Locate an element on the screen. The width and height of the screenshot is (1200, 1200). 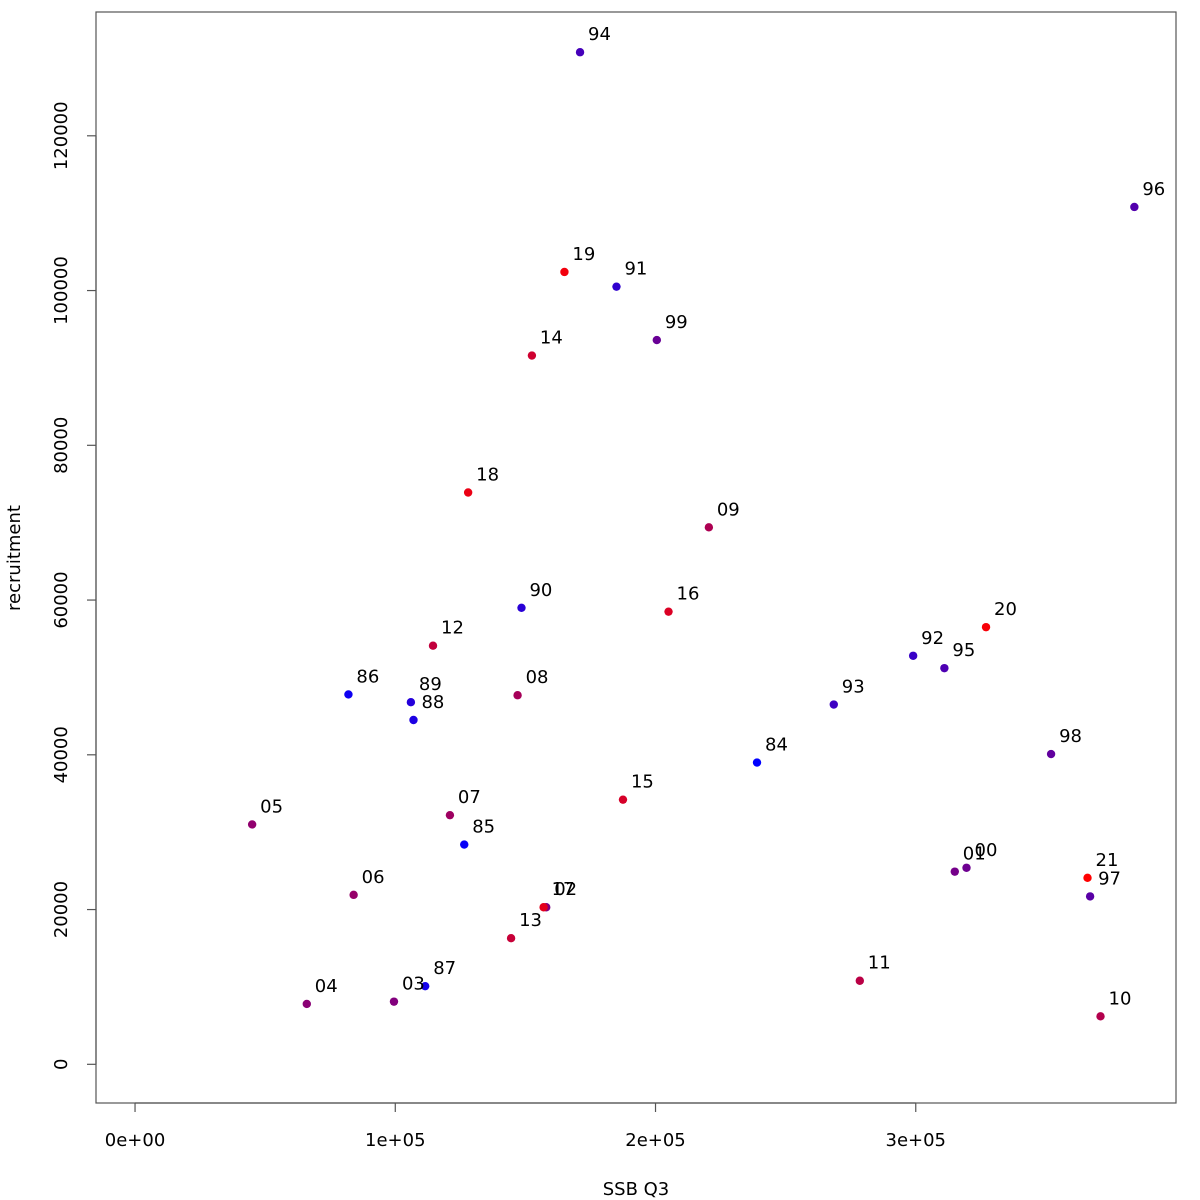
x-tick-label: 0e+00 is located at coordinates (135, 1140).